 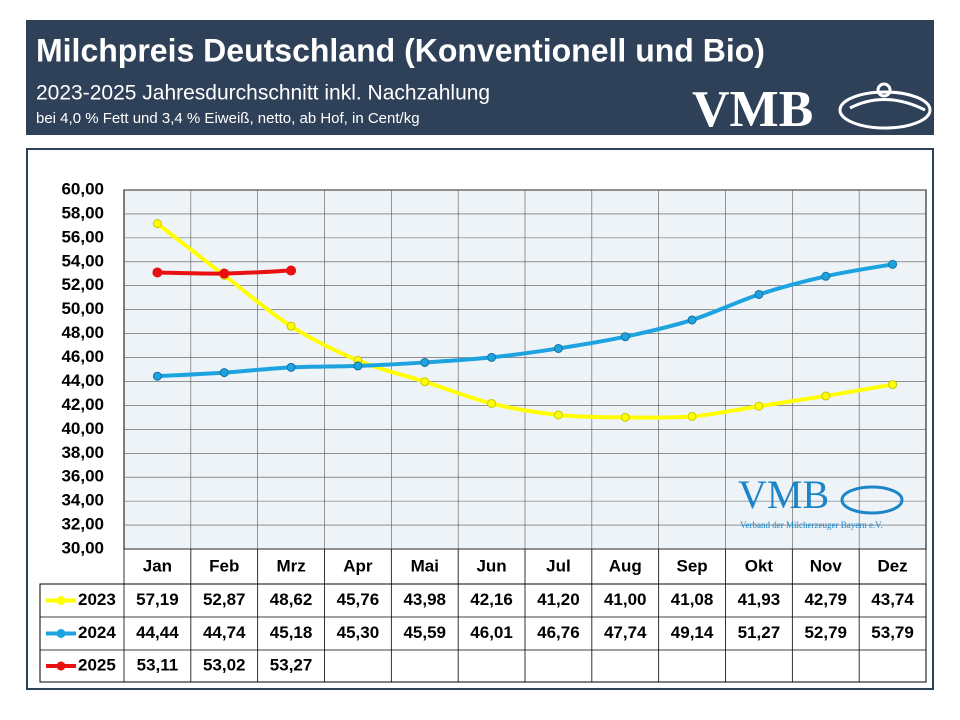 What do you see at coordinates (82, 380) in the screenshot?
I see `y-tick-label: 44,00` at bounding box center [82, 380].